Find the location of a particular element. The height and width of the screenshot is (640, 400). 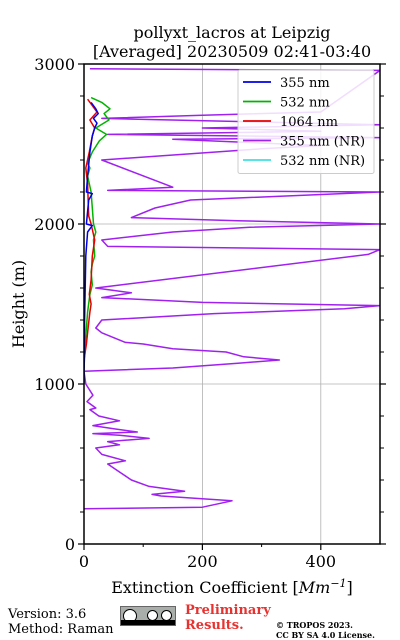

y-tick-label: 3000 is located at coordinates (54, 64).